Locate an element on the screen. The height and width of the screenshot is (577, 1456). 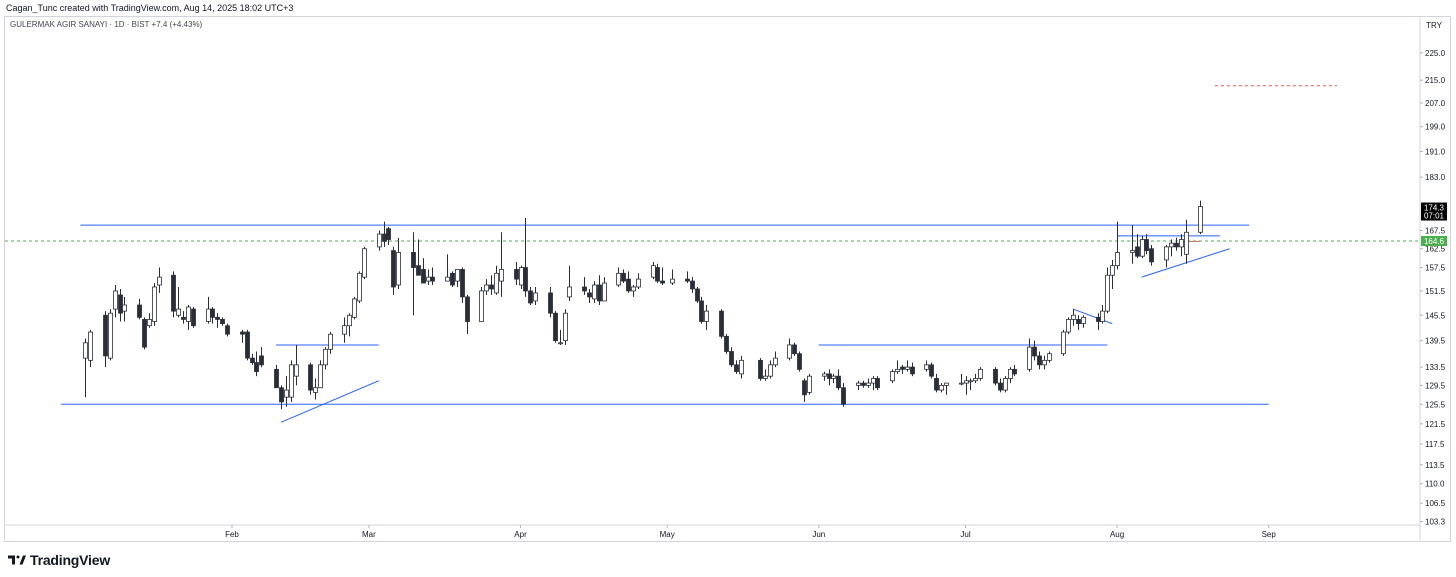
tradingview-brand: TradingView is located at coordinates (59, 560).